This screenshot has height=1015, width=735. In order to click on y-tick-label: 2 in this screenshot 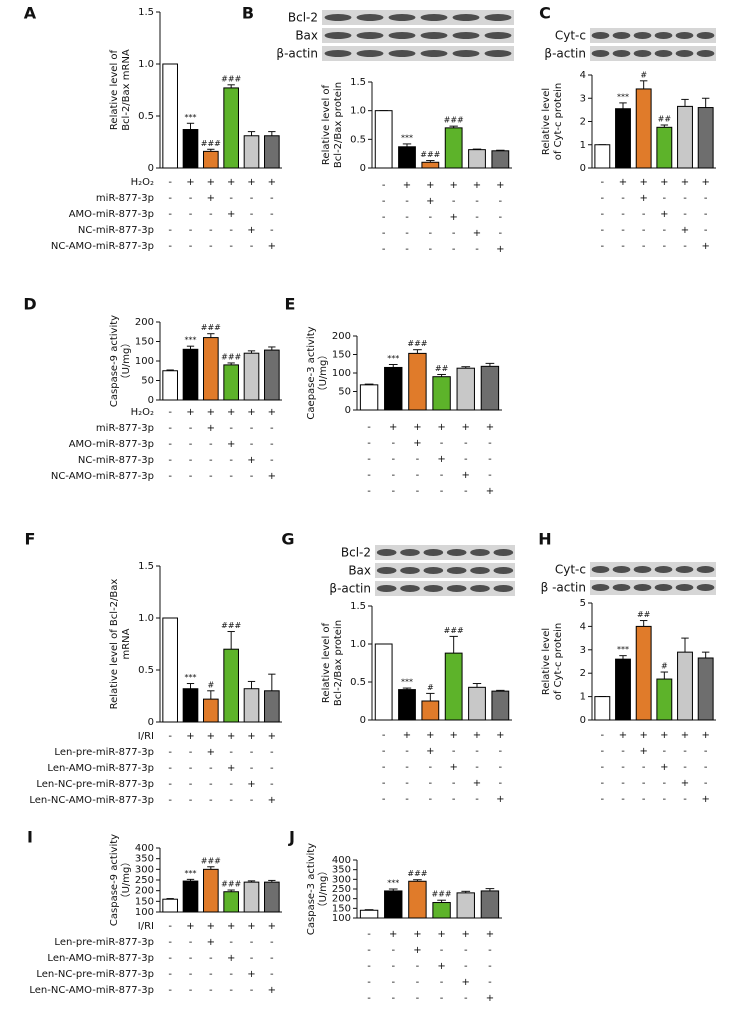, I will do `click(583, 122)`.